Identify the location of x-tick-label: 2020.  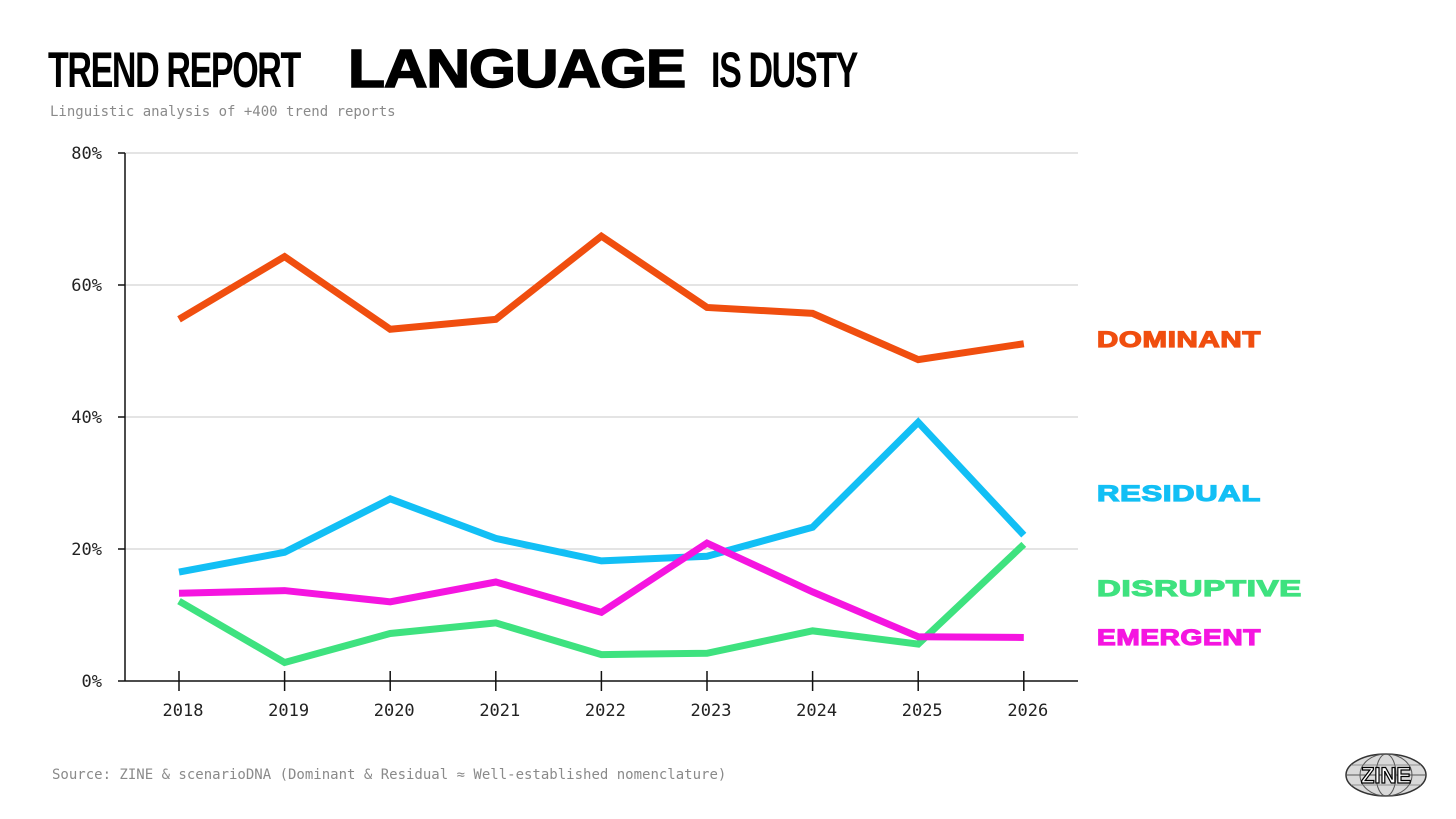
(394, 711).